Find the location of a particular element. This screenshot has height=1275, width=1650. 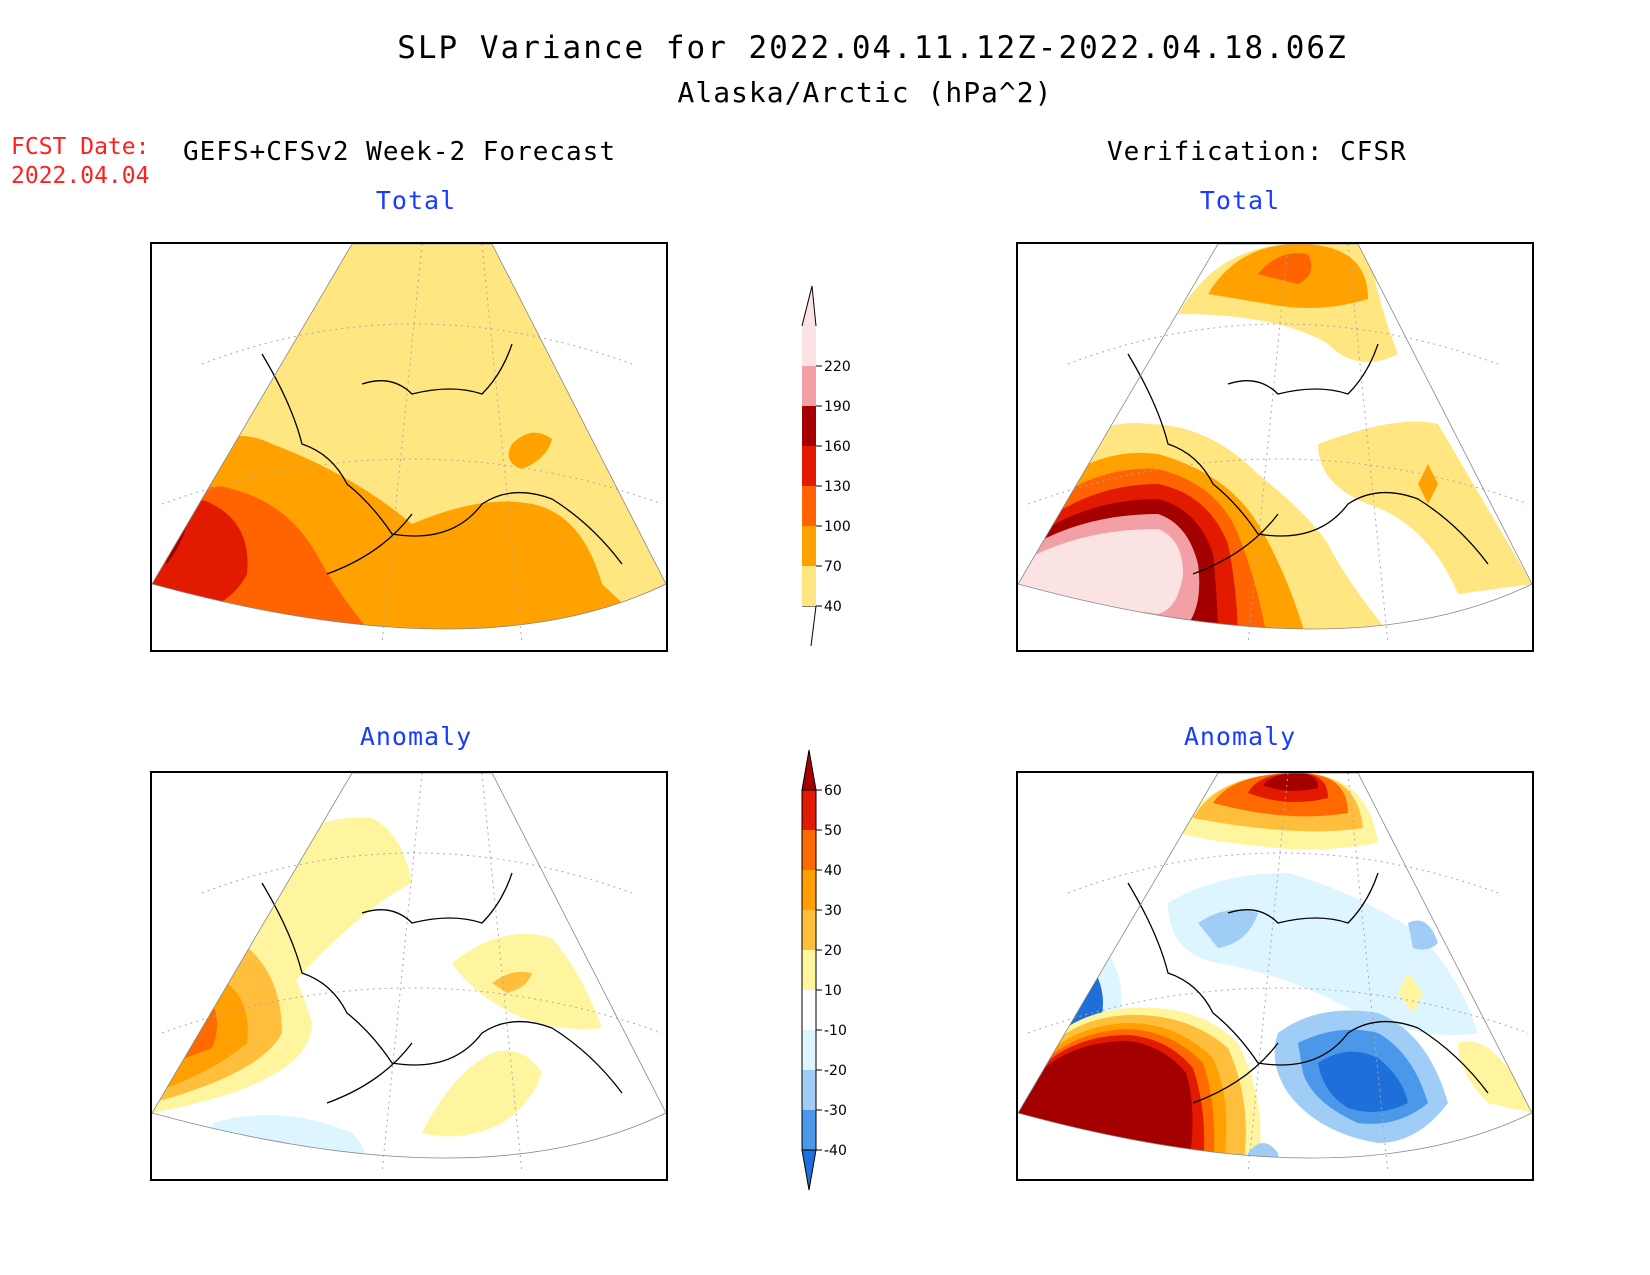

contour-below-neg40-east is located at coordinates (1363, 1081).